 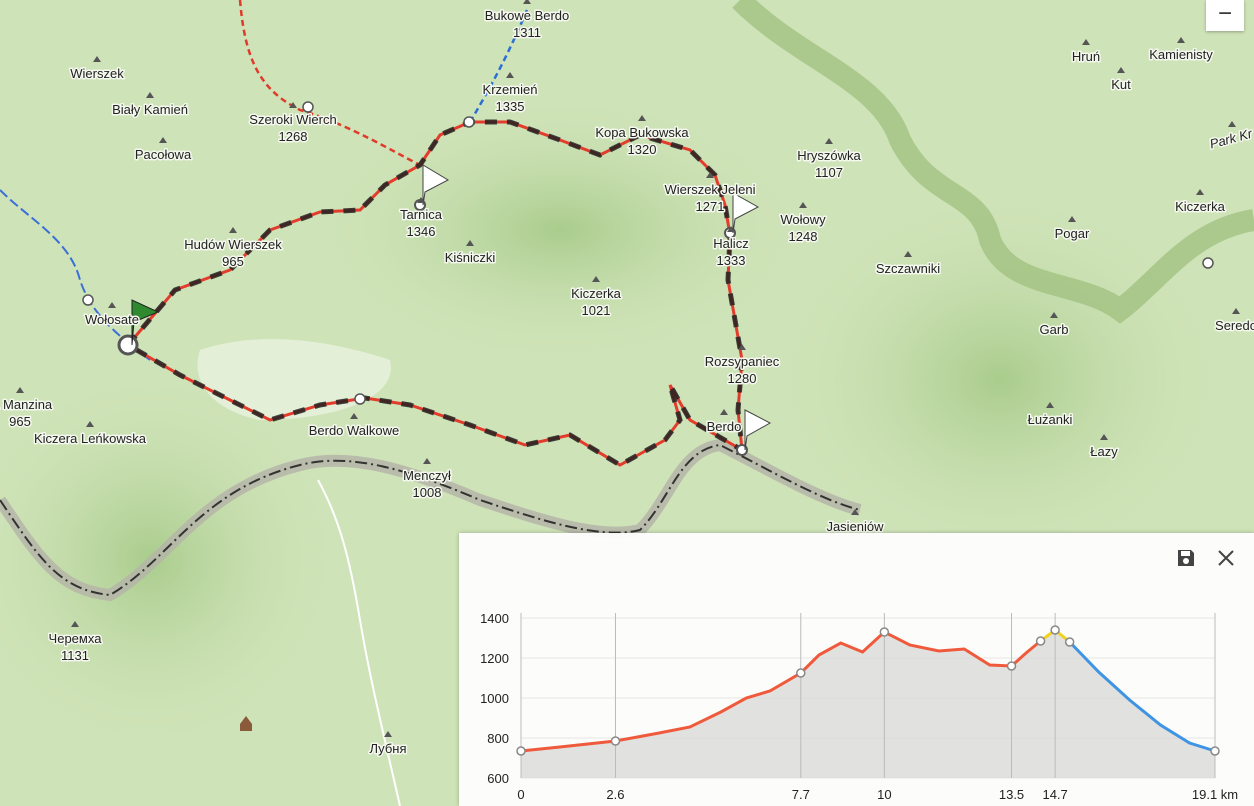 What do you see at coordinates (1225, 15) in the screenshot?
I see `zoom-out-button: −` at bounding box center [1225, 15].